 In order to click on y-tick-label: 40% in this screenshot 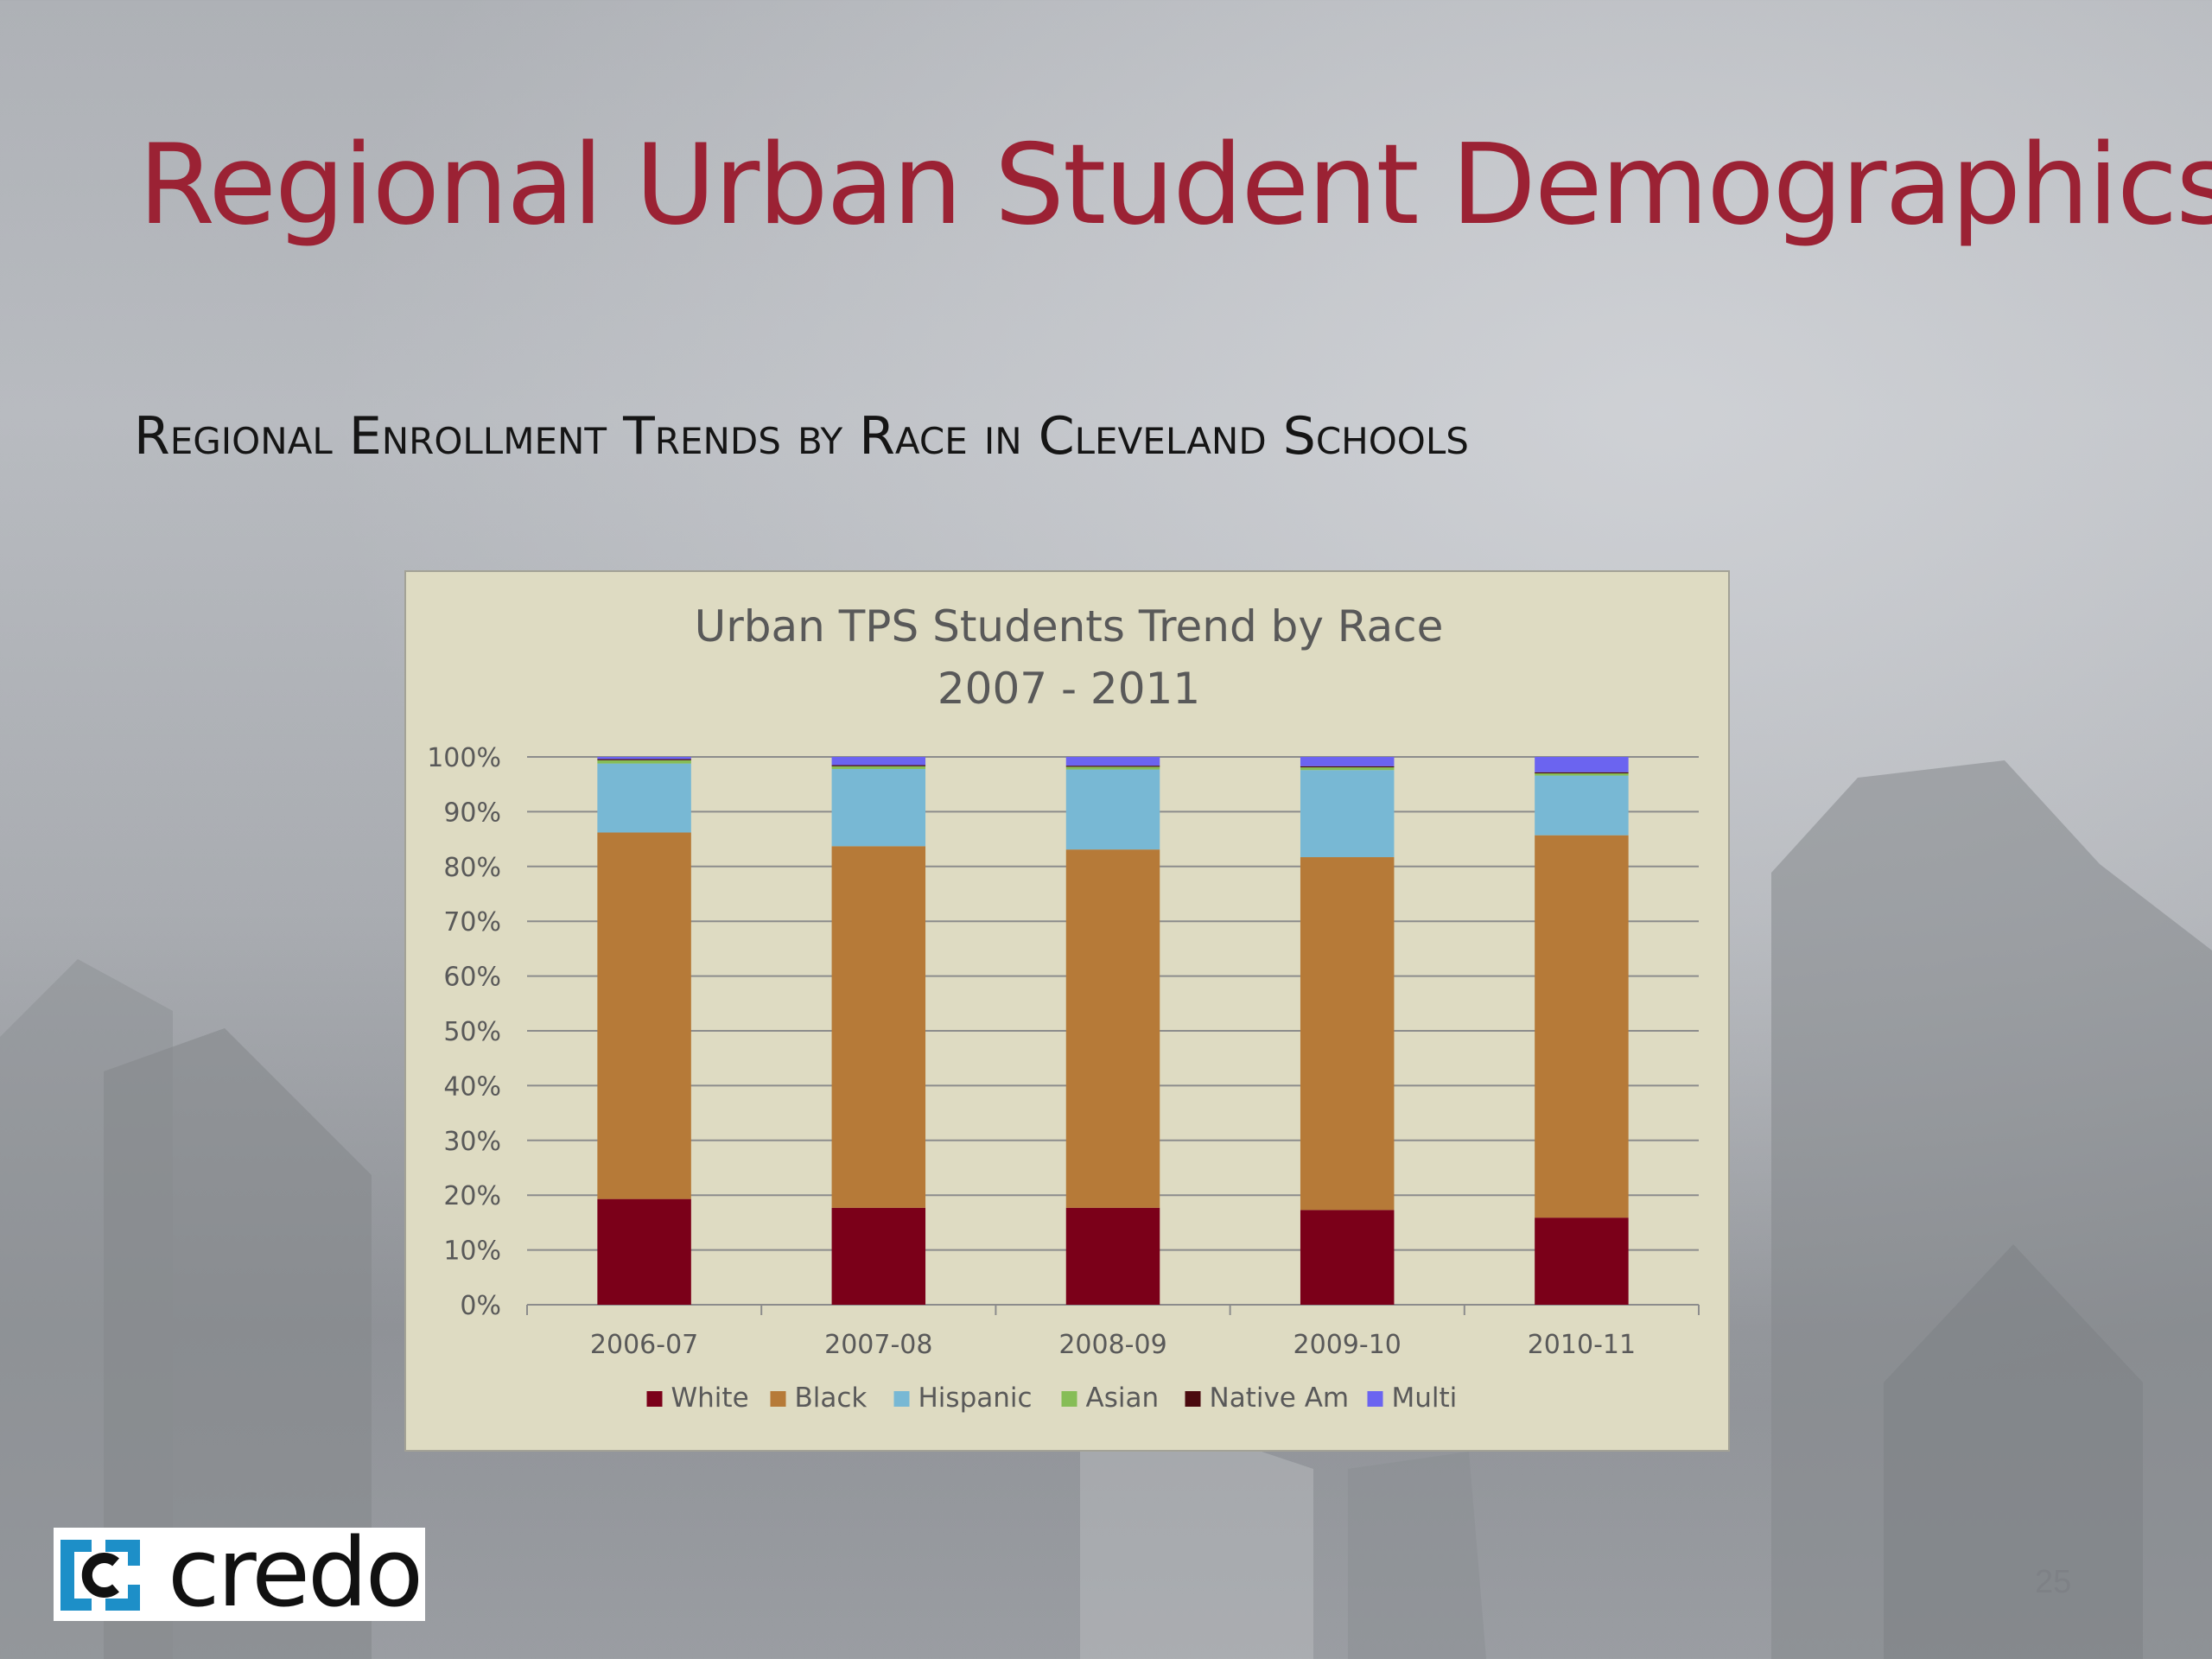, I will do `click(472, 1086)`.